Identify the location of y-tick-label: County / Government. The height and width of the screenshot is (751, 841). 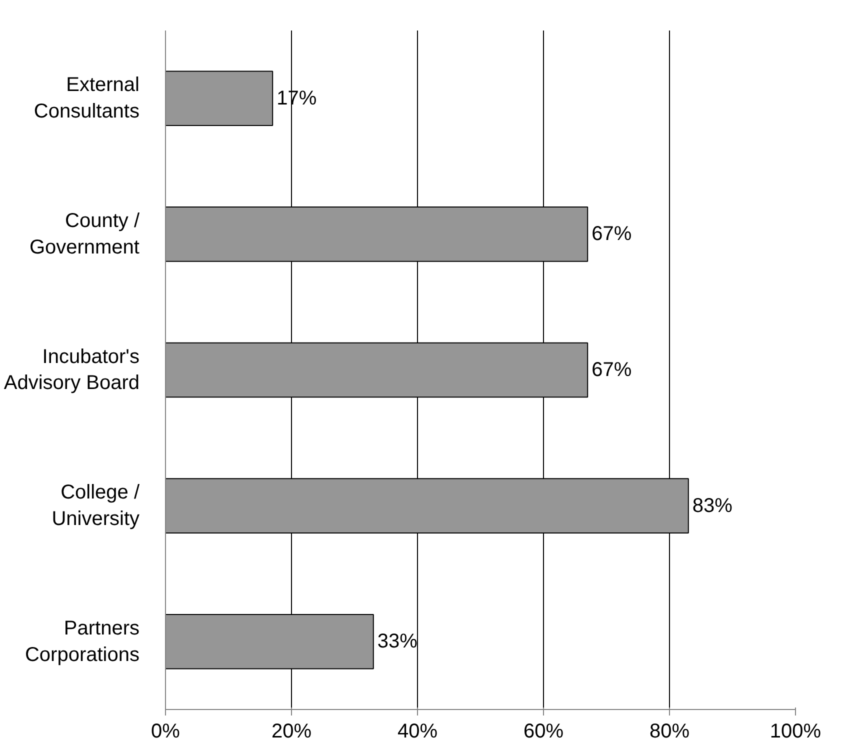
(84, 234).